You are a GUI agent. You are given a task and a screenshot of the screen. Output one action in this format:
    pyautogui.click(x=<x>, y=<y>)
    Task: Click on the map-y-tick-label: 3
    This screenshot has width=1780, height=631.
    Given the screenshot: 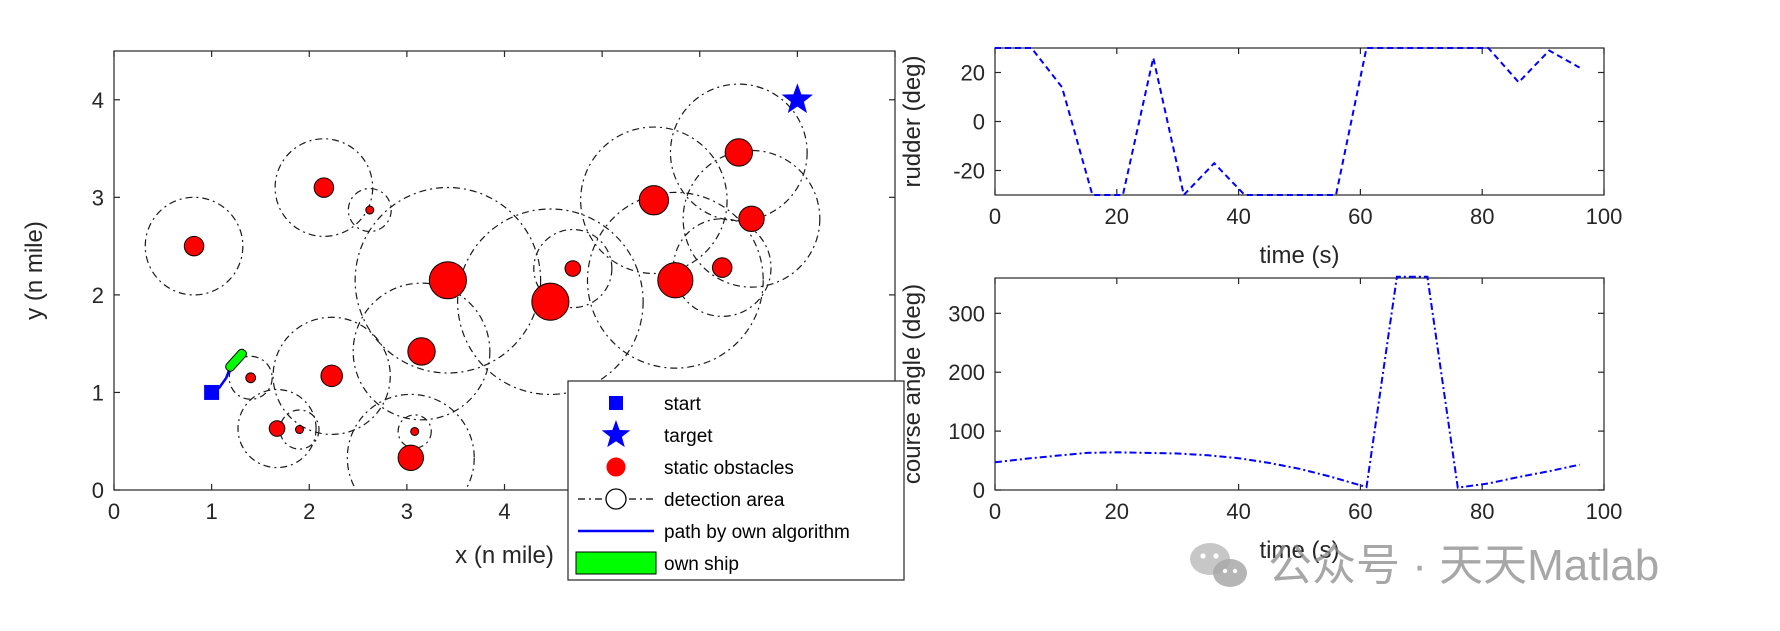 What is the action you would take?
    pyautogui.click(x=98, y=197)
    